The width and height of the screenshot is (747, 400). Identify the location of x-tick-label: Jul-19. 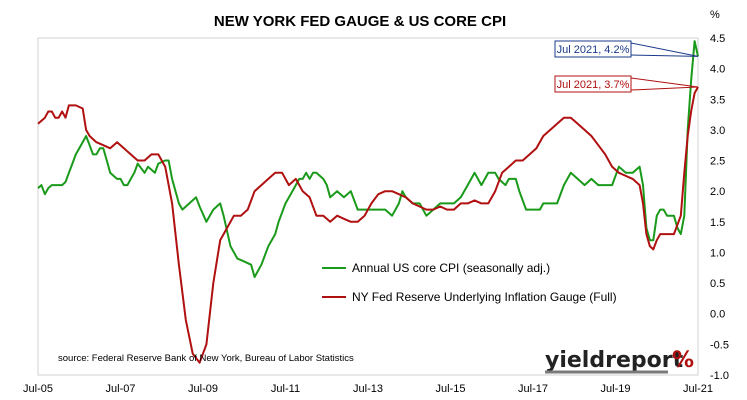
(616, 389).